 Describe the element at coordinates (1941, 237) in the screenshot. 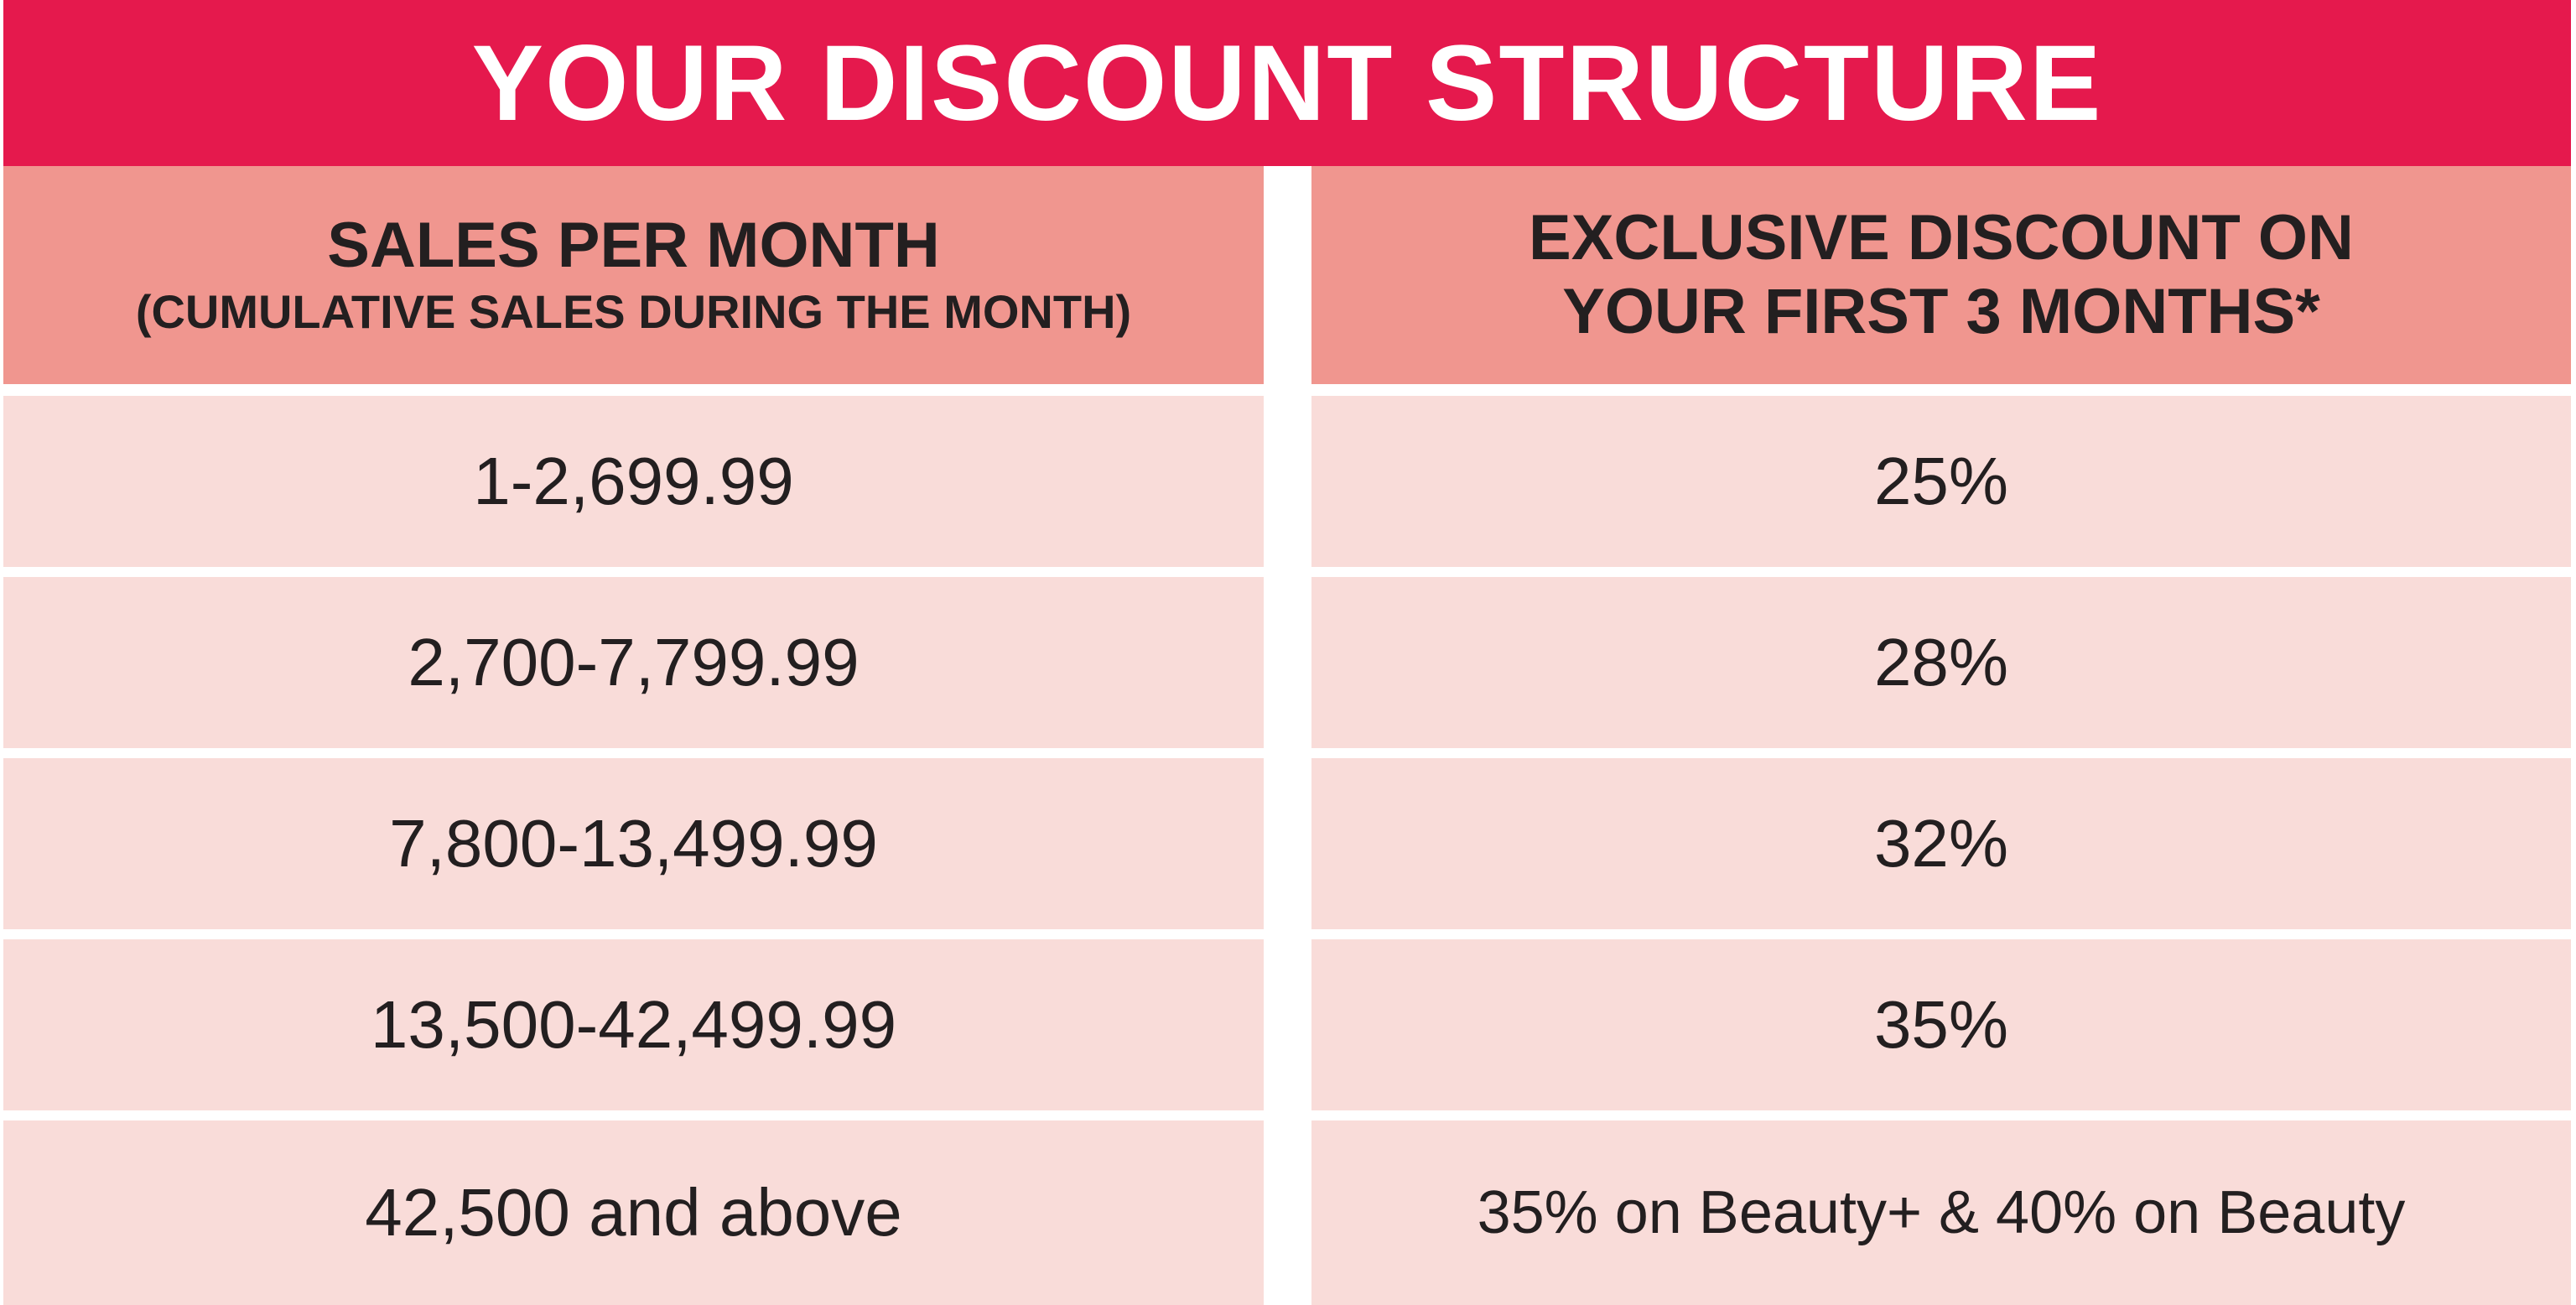

I see `header-discount-line1: EXCLUSIVE DISCOUNT ON` at that location.